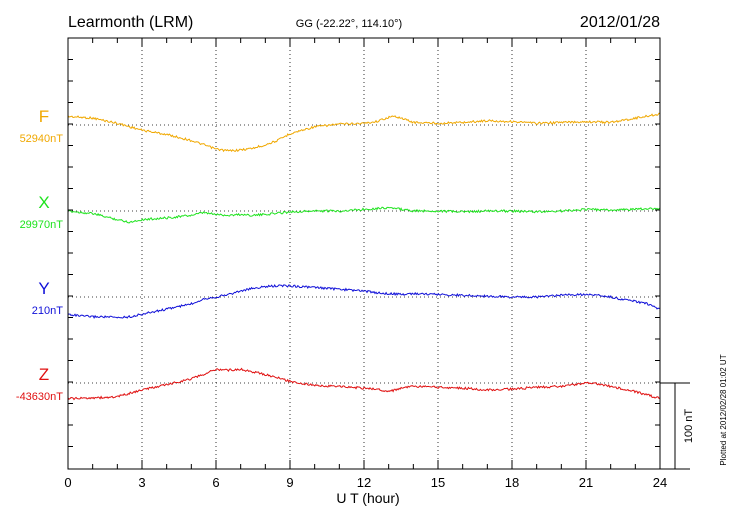  I want to click on series-baseline-z: -43630nT, so click(39, 397).